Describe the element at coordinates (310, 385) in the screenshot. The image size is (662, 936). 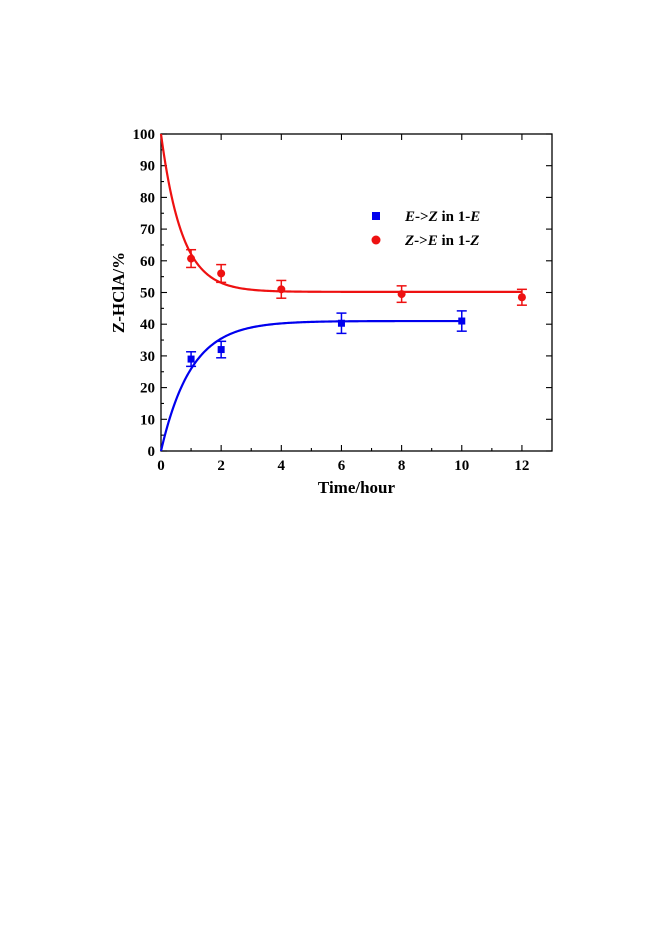
I see `series-0-fit-line` at that location.